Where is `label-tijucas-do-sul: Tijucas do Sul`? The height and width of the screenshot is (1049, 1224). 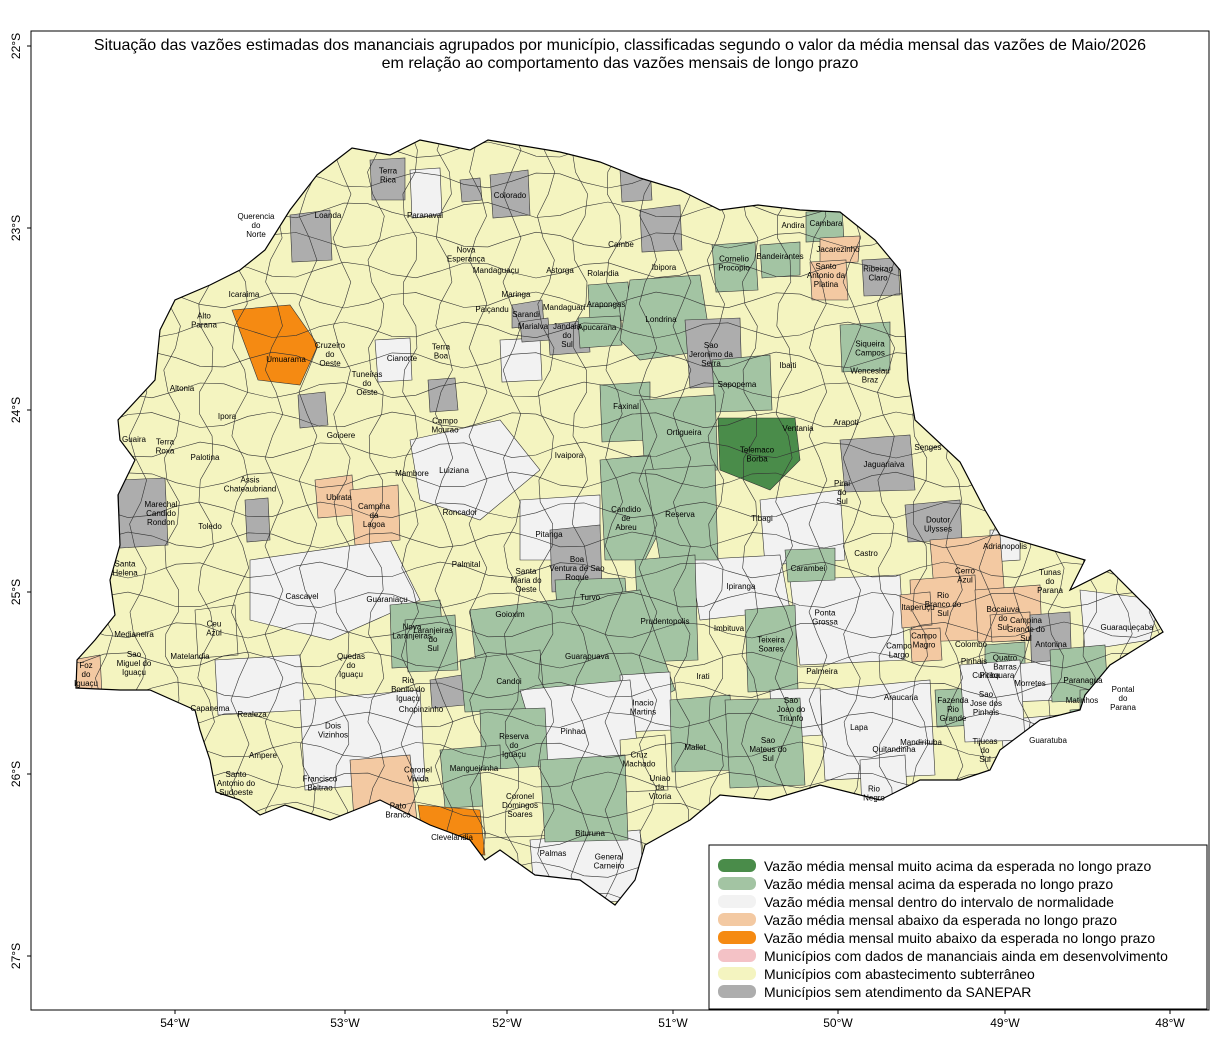
label-tijucas-do-sul: Tijucas do Sul is located at coordinates (984, 750).